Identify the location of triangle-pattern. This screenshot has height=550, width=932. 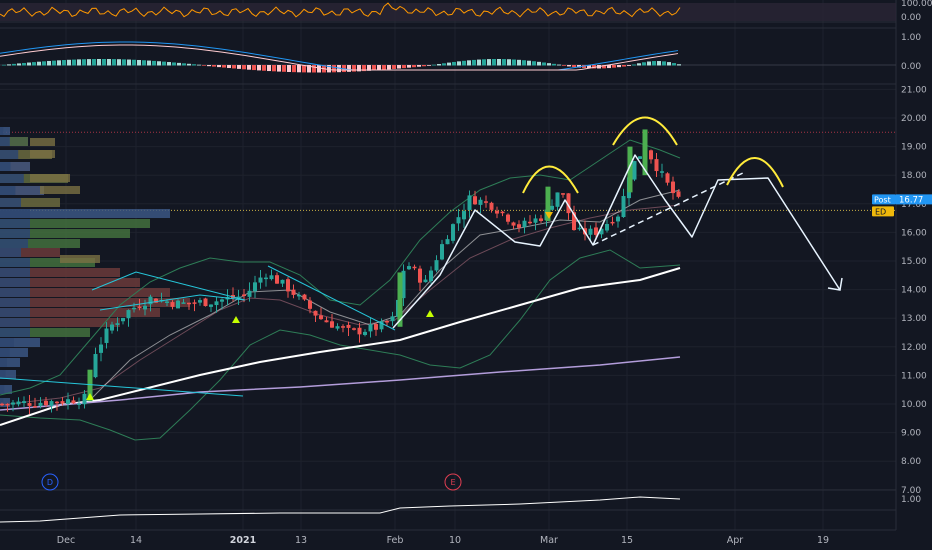
(168, 291).